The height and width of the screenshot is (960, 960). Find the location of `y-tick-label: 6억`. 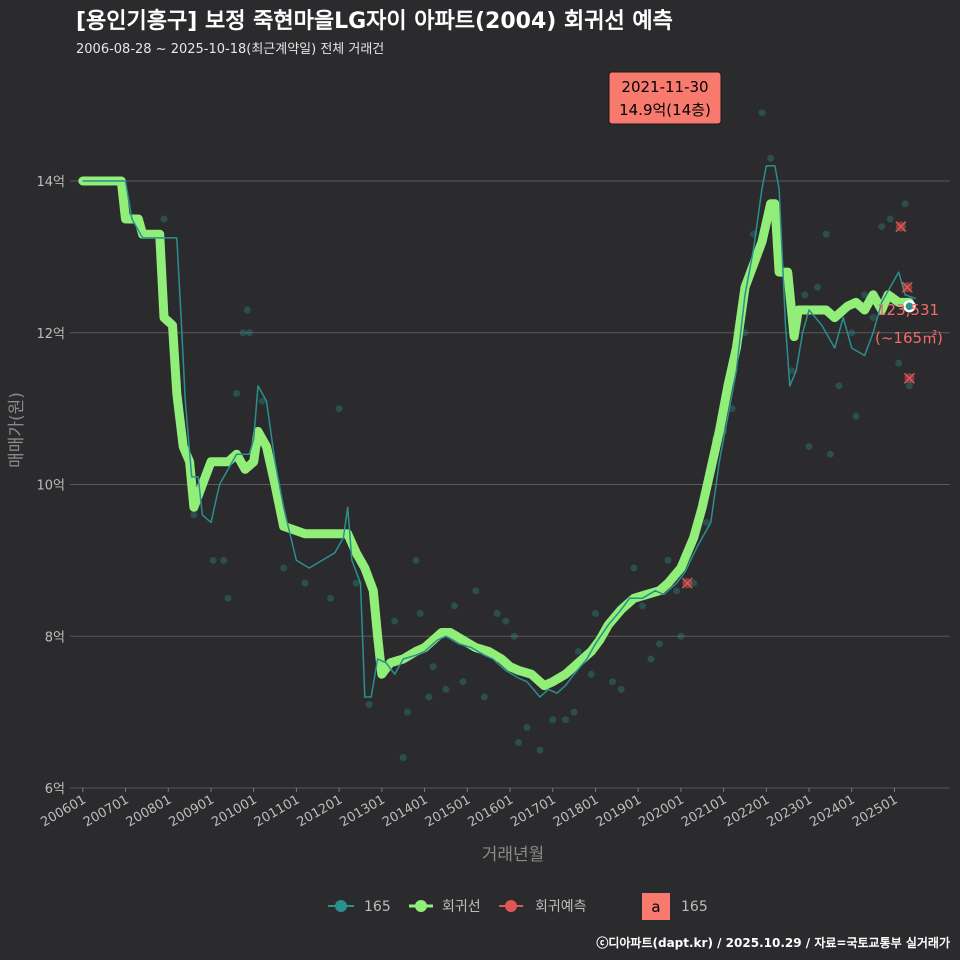

y-tick-label: 6억 is located at coordinates (55, 789).